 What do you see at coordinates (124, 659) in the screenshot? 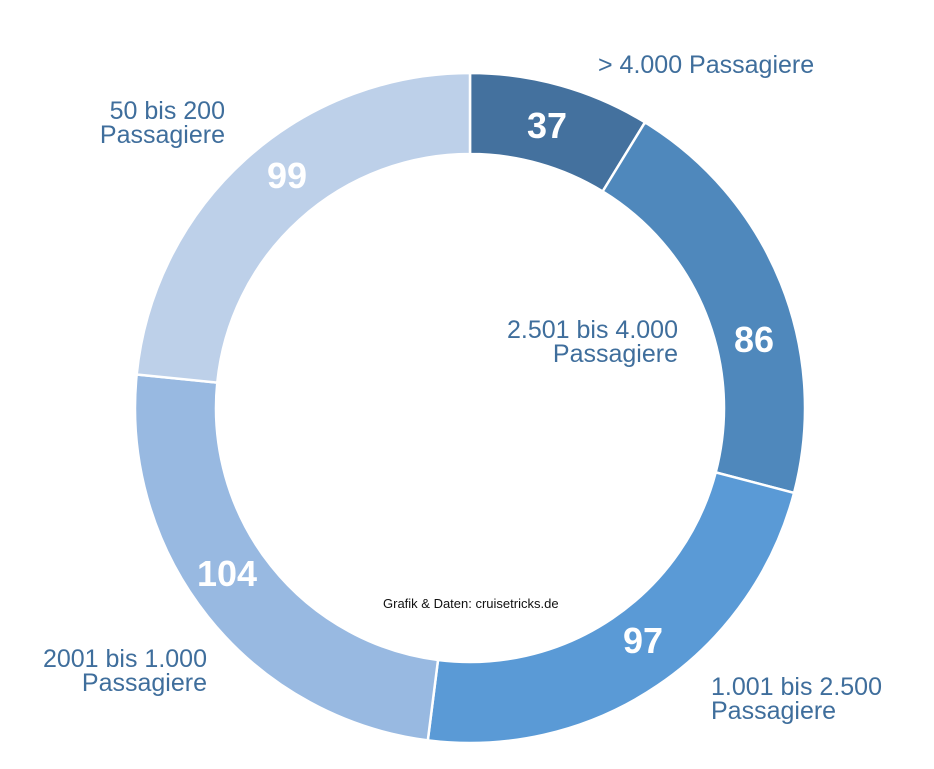
I see `category-label-line1: 2001 bis 1.000` at bounding box center [124, 659].